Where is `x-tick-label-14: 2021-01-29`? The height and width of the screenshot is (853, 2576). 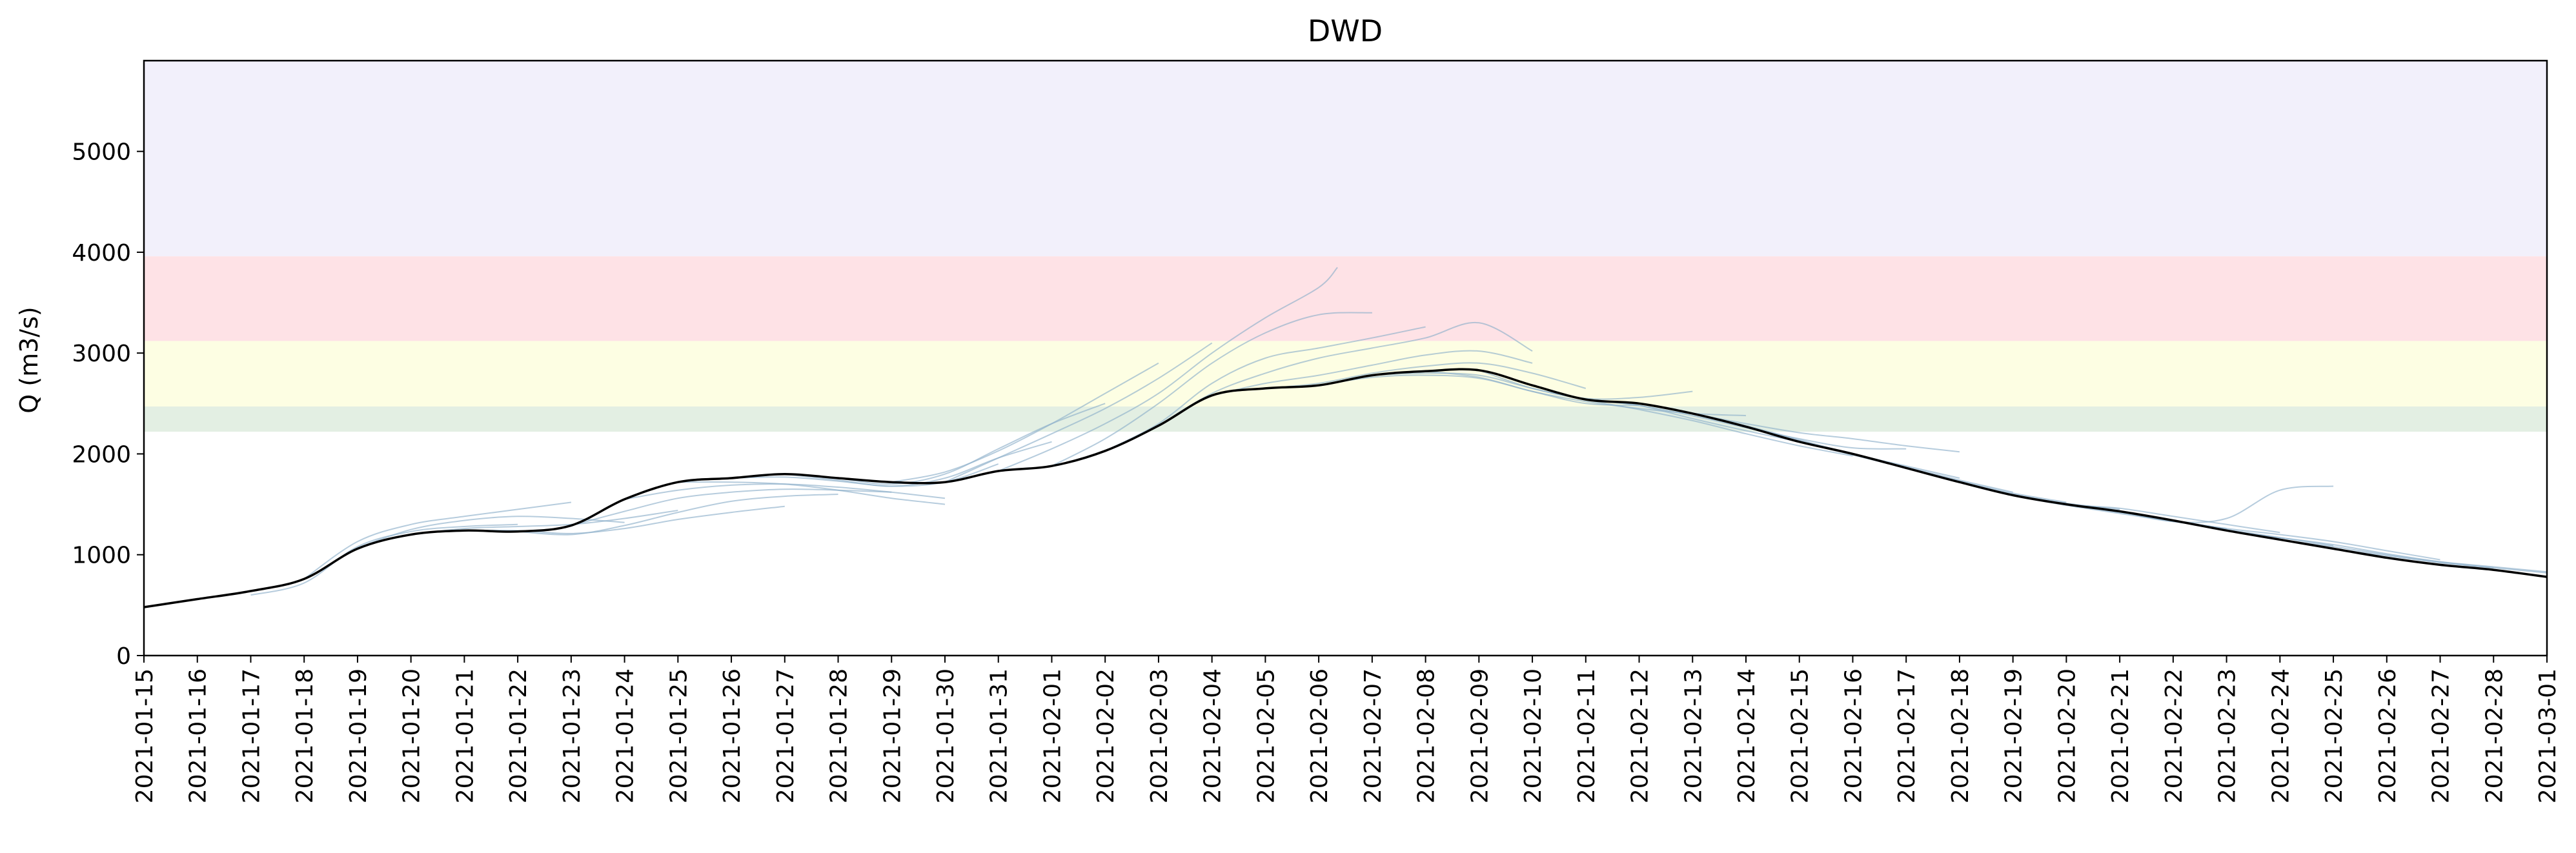
x-tick-label-14: 2021-01-29 is located at coordinates (892, 735).